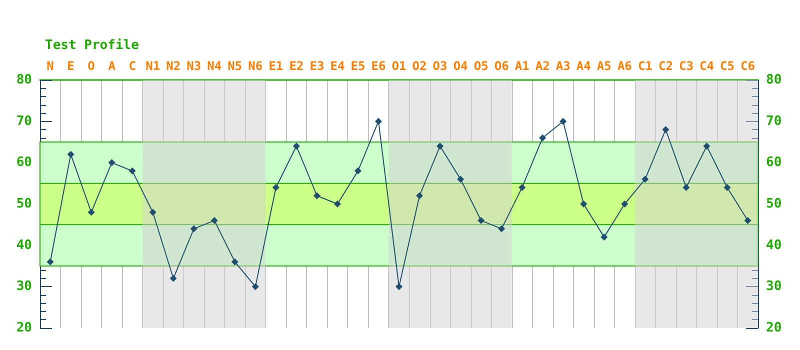 The image size is (800, 350). I want to click on x-tick-label: E4, so click(337, 66).